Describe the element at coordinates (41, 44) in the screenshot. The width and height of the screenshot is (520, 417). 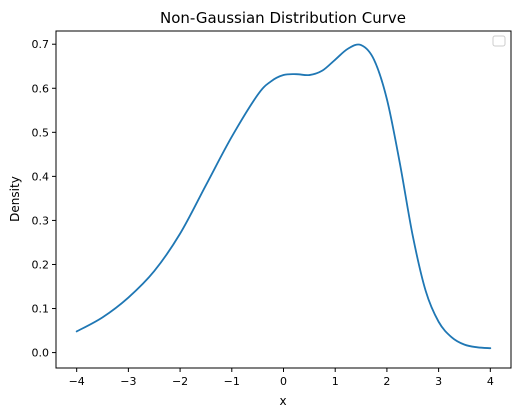
I see `y-tick-label: 0.7` at that location.